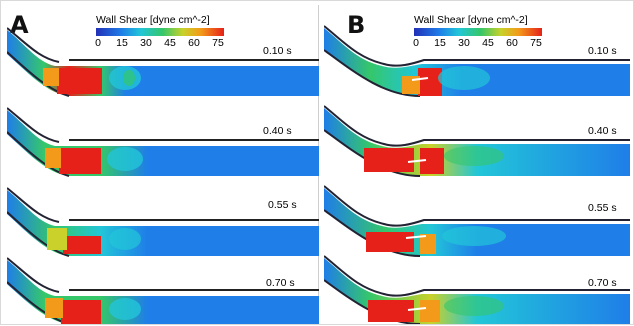  I want to click on panel-letter: B, so click(356, 25).